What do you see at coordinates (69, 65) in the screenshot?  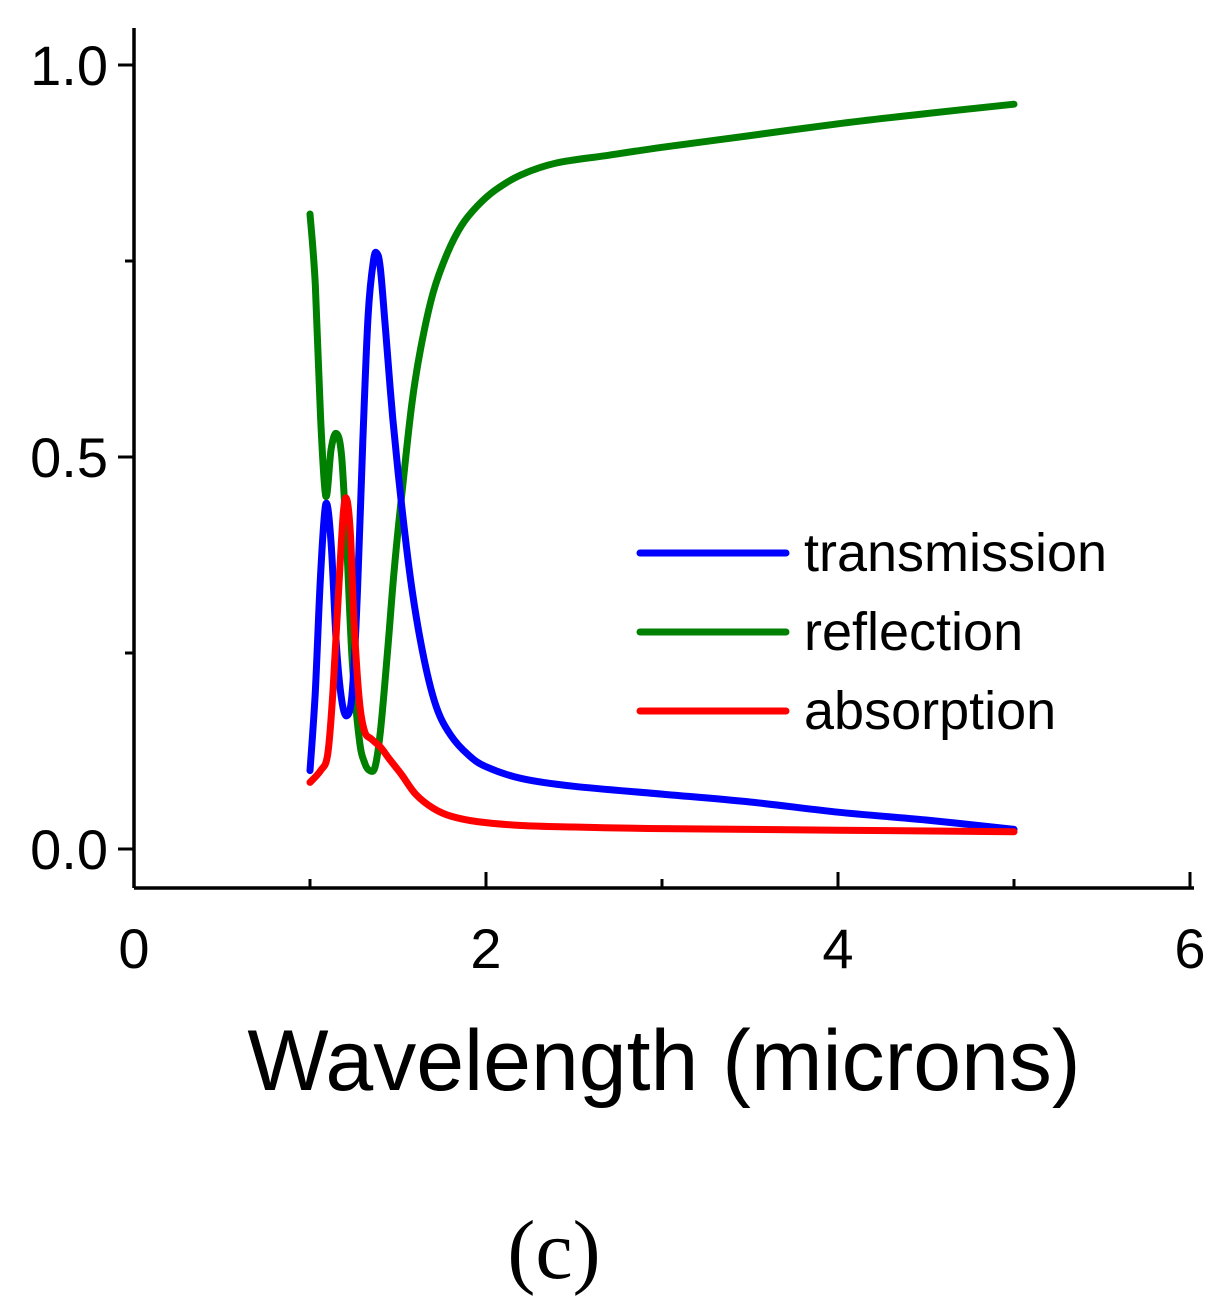 I see `y-tick-label: 1.0` at bounding box center [69, 65].